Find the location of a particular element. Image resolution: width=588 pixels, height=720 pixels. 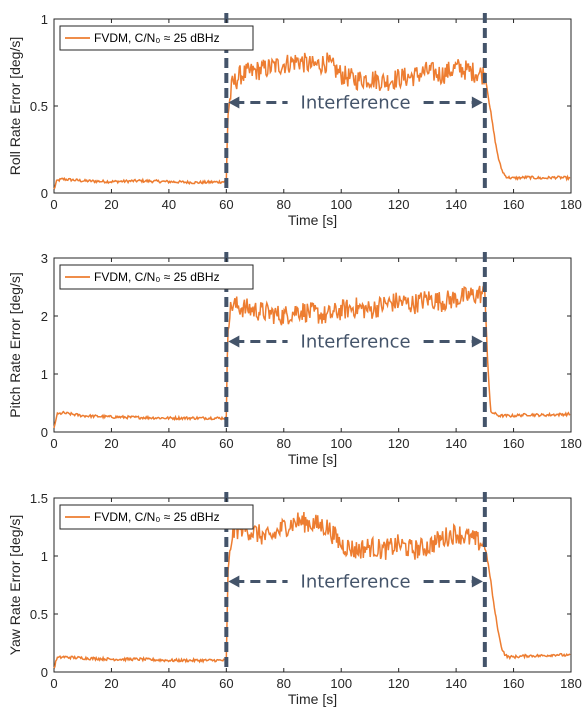

y-axis-label: Roll Rate Error [deg/s] is located at coordinates (15, 106).